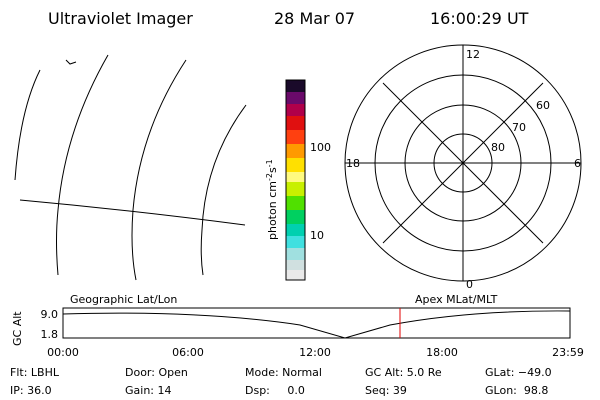  I want to click on colorbar-tick: 10, so click(317, 235).